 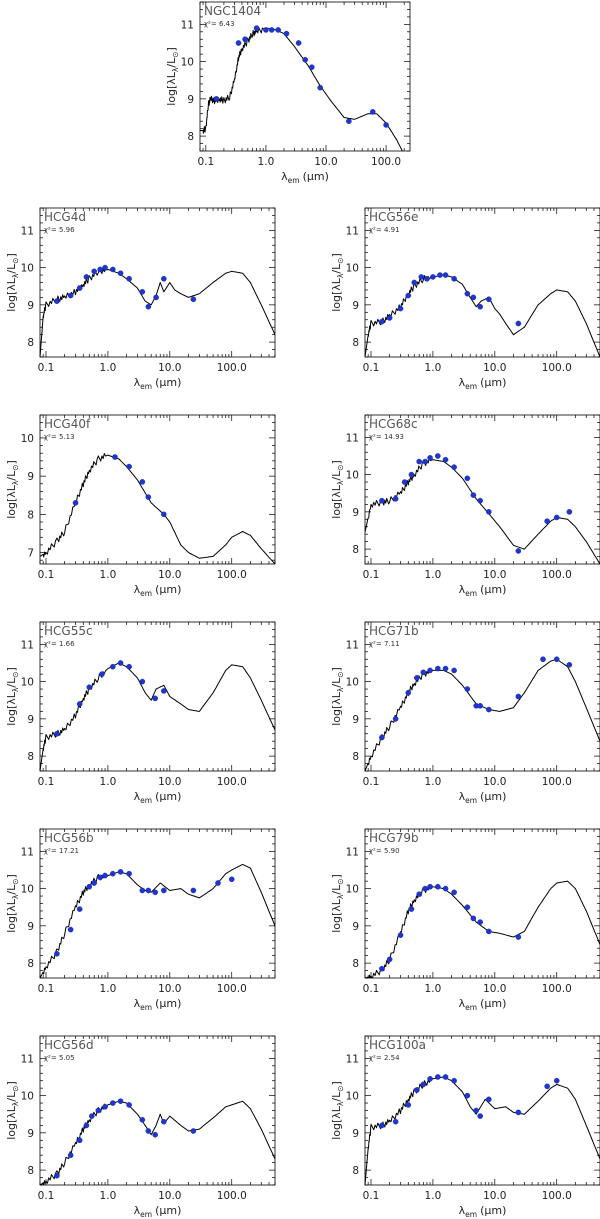 I want to click on chi-squared-label: χ²= 5.13, so click(x=59, y=437).